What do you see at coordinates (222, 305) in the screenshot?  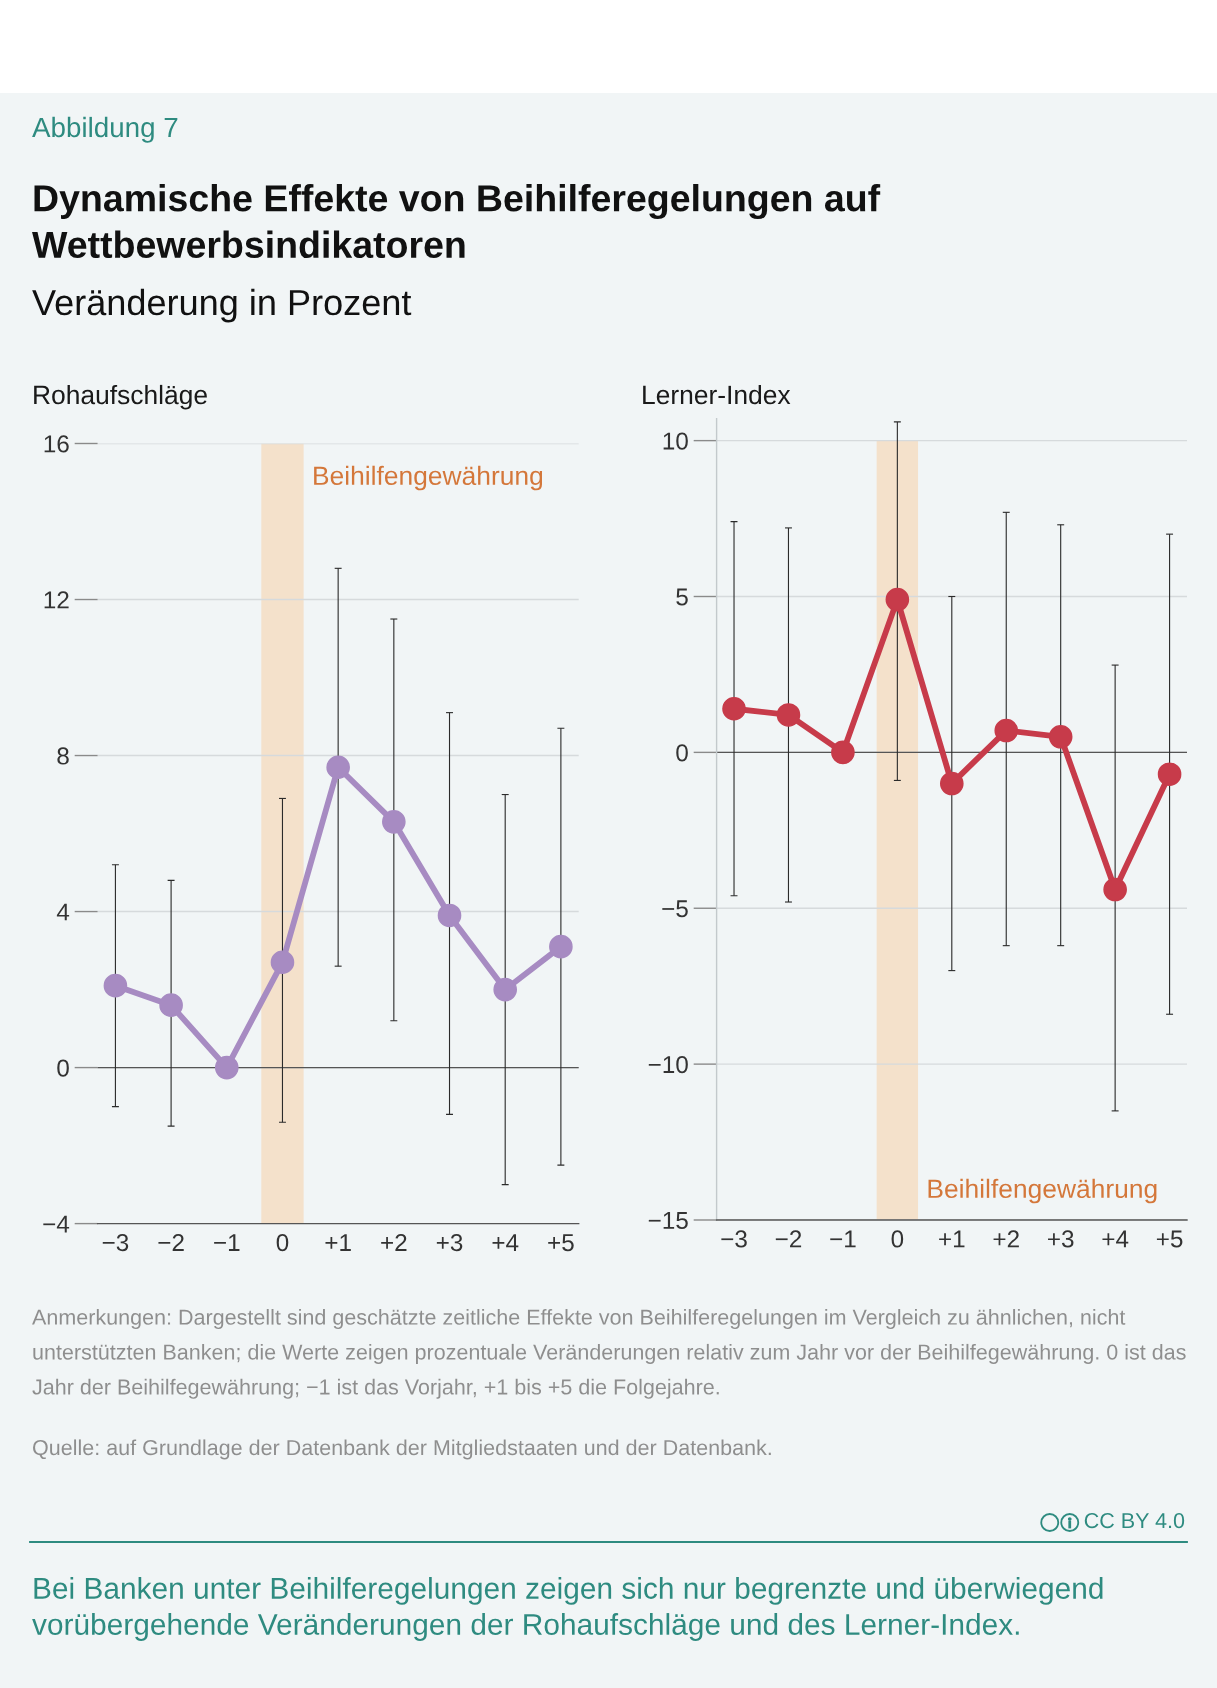 I see `text: Veränderung in Prozent` at bounding box center [222, 305].